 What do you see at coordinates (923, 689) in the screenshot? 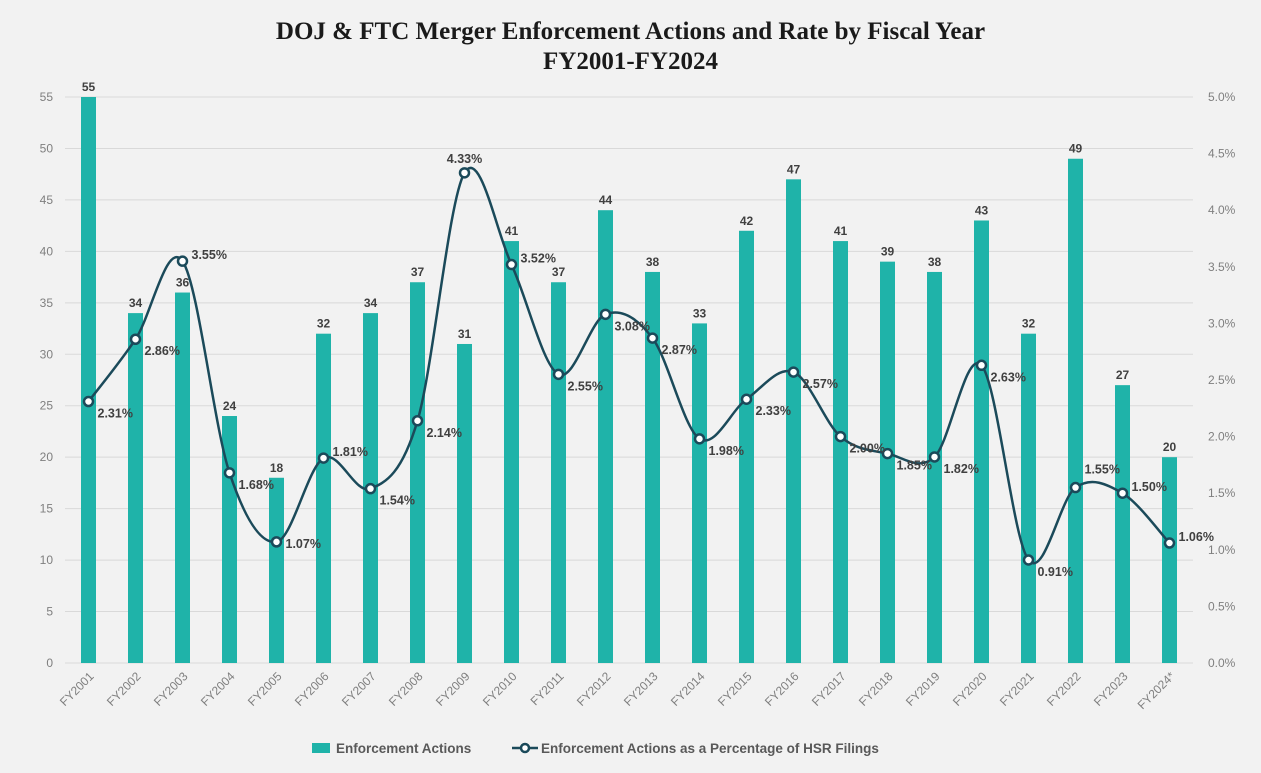
I see `x-tick-label: FY2019` at bounding box center [923, 689].